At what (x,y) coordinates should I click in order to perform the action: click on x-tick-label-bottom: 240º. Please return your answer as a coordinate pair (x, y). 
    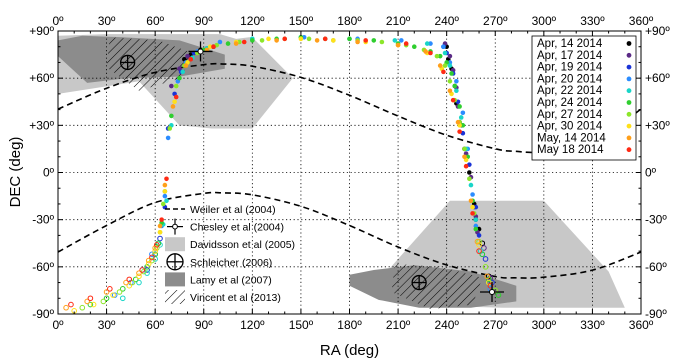
    Looking at the image, I should click on (446, 325).